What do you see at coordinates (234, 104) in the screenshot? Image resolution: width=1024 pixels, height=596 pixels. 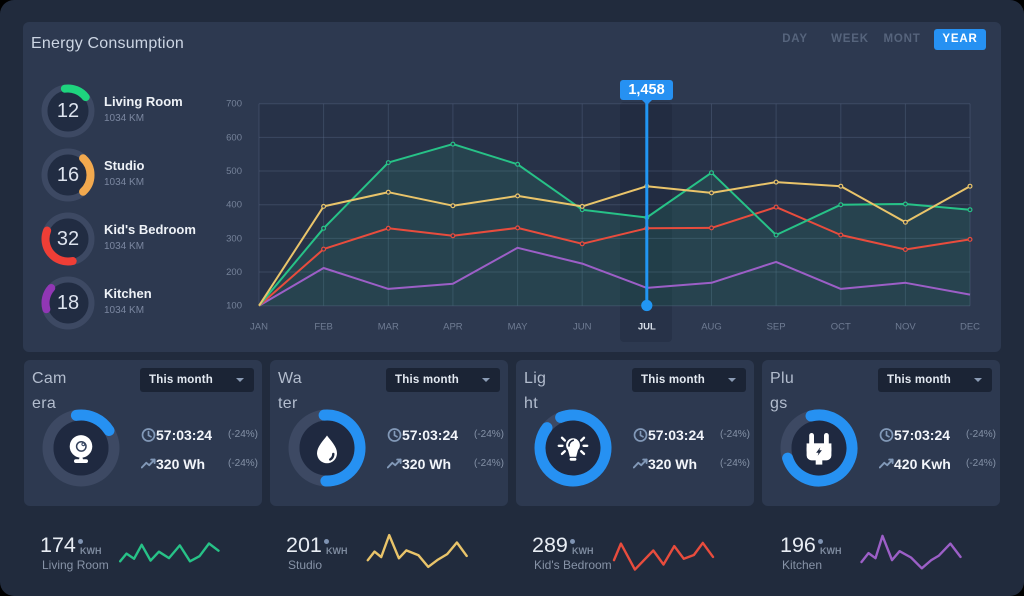 I see `svg-text: 700` at bounding box center [234, 104].